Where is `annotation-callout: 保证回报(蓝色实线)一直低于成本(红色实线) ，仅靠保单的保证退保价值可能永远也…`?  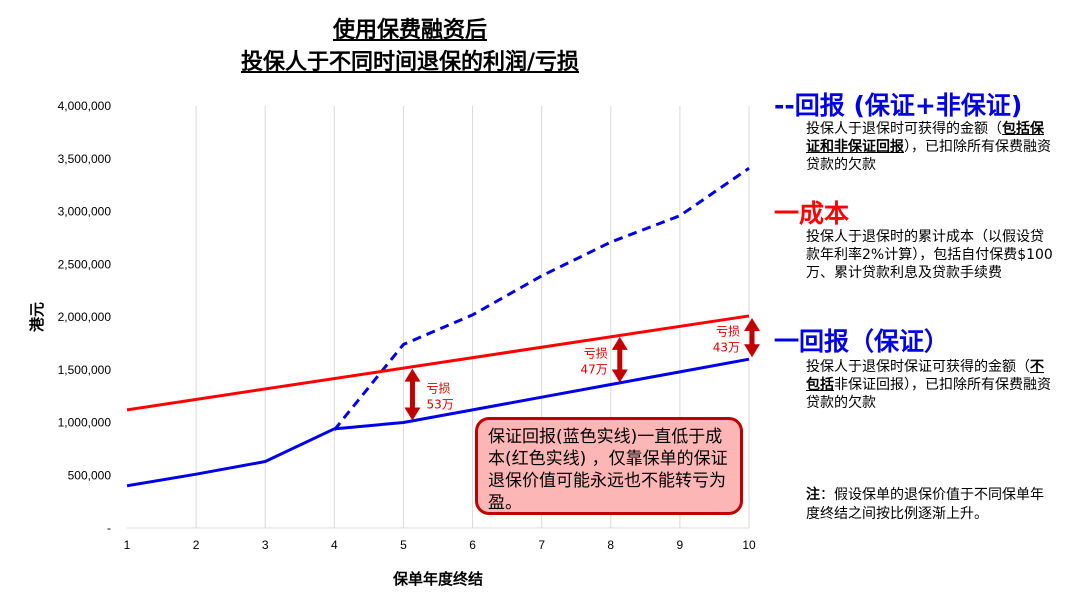
annotation-callout: 保证回报(蓝色实线)一直低于成本(红色实线) ，仅靠保单的保证退保价值可能永远也… is located at coordinates (609, 466).